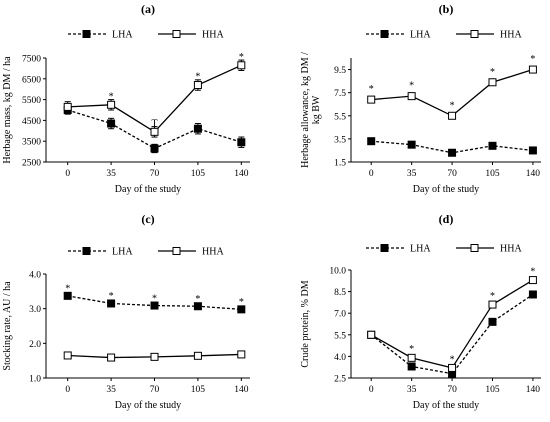 Image resolution: width=550 pixels, height=422 pixels. I want to click on y-tick-label: 9.5, so click(340, 71).